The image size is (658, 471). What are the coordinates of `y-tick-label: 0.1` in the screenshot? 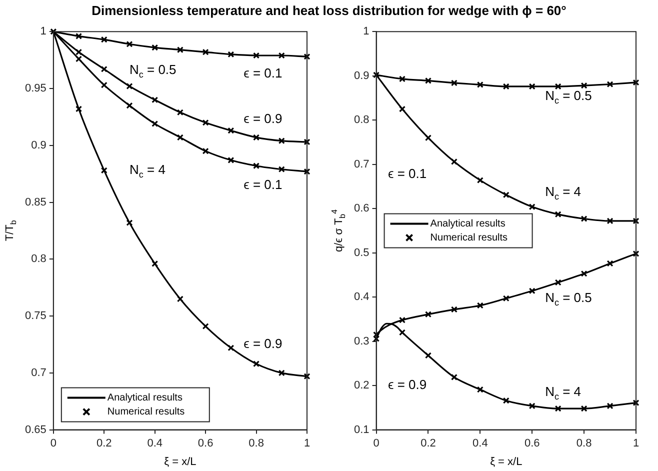 It's located at (362, 430).